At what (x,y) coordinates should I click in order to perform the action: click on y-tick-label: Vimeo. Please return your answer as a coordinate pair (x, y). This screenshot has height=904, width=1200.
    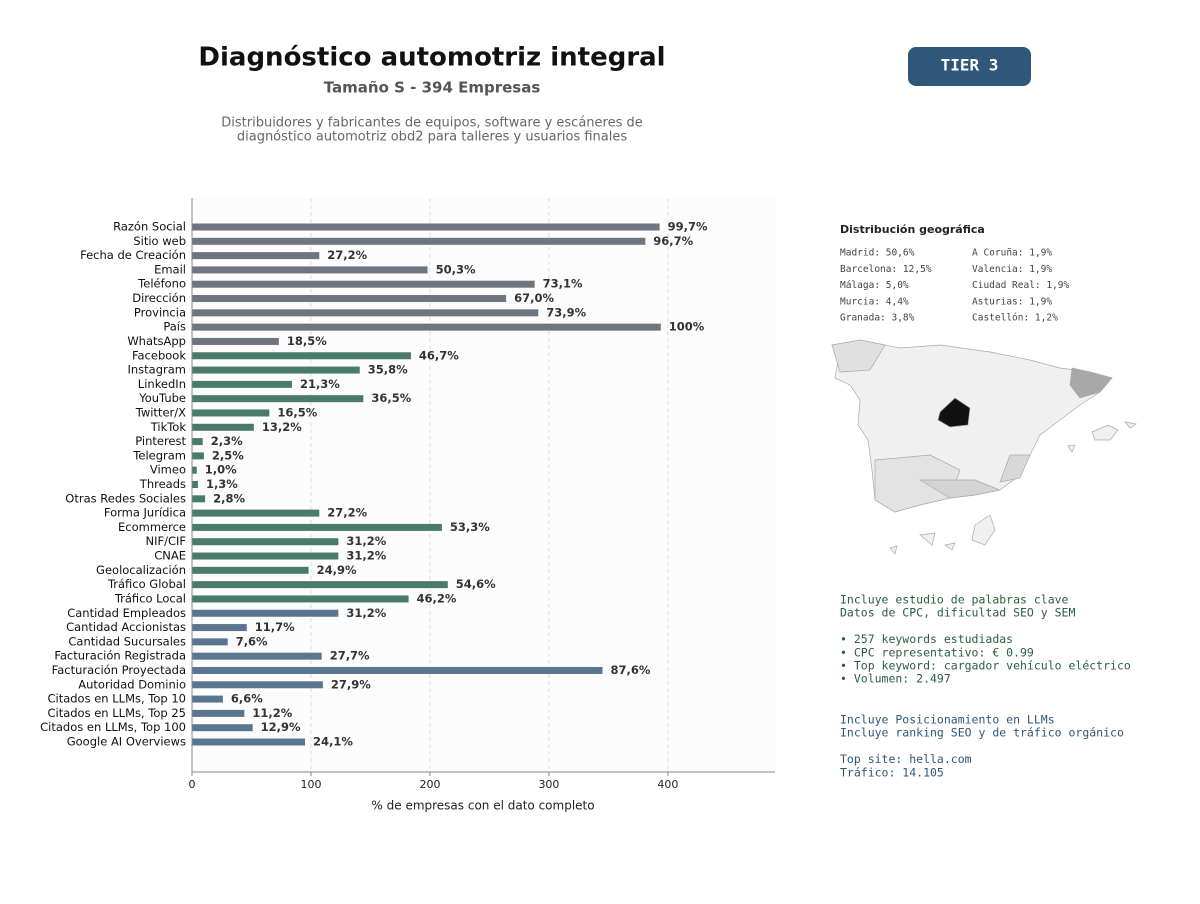
    Looking at the image, I should click on (168, 470).